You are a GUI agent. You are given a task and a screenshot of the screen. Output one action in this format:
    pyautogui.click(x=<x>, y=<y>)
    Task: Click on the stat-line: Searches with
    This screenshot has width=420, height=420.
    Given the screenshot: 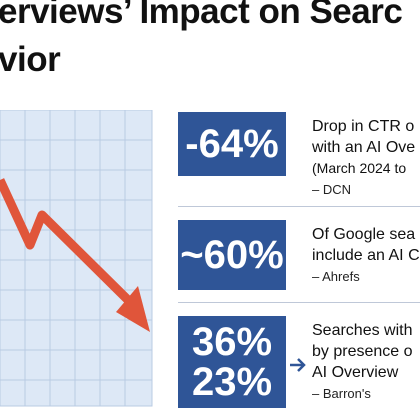 What is the action you would take?
    pyautogui.click(x=362, y=330)
    